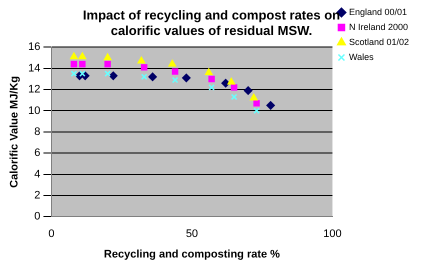 The height and width of the screenshot is (269, 425). What do you see at coordinates (34, 47) in the screenshot?
I see `y-tick-label: 16` at bounding box center [34, 47].